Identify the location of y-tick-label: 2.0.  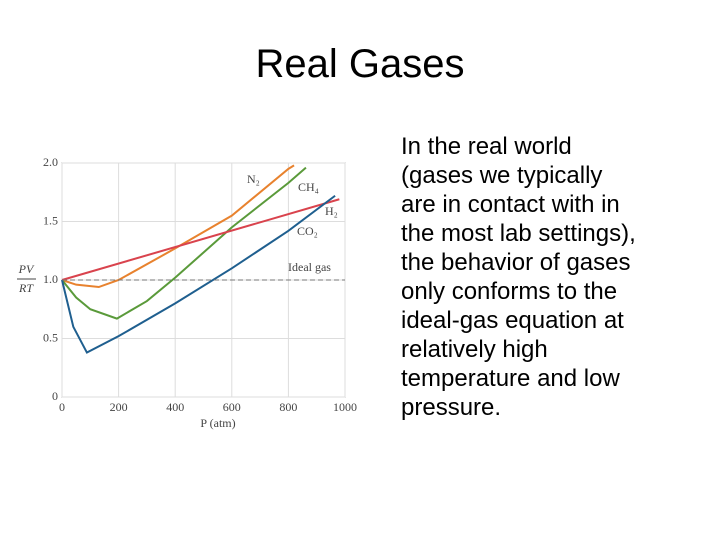
(50, 162).